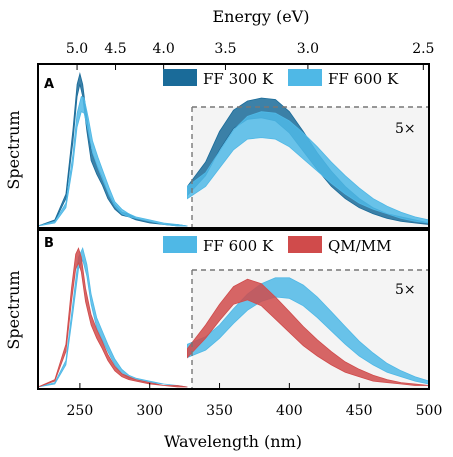 Image resolution: width=453 pixels, height=457 pixels. Describe the element at coordinates (80, 411) in the screenshot. I see `wavelength-tick-label: 250` at that location.